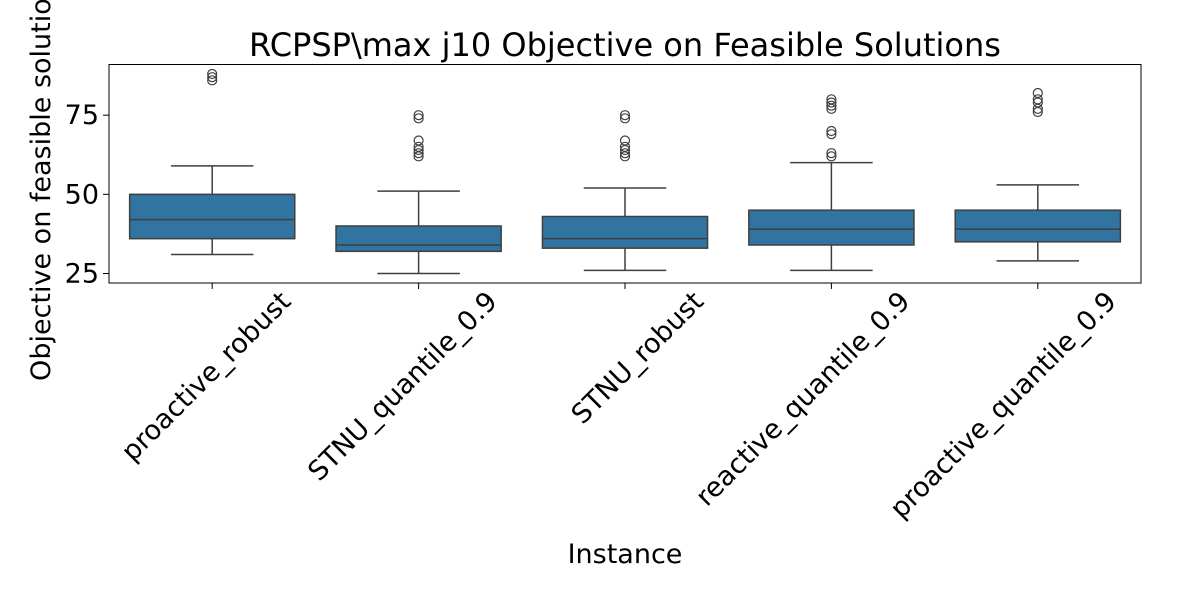 This screenshot has height=600, width=1200. I want to click on x-tick-label: proactive_quantile_0.9, so click(1003, 405).